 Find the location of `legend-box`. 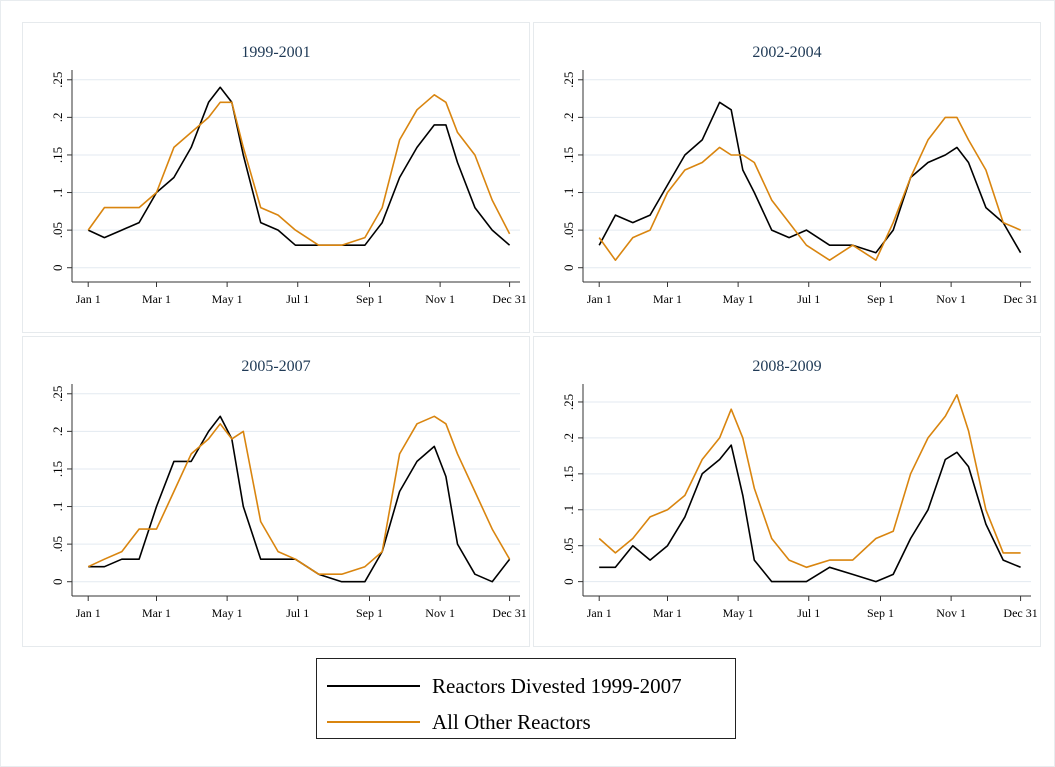

legend-box is located at coordinates (526, 698).